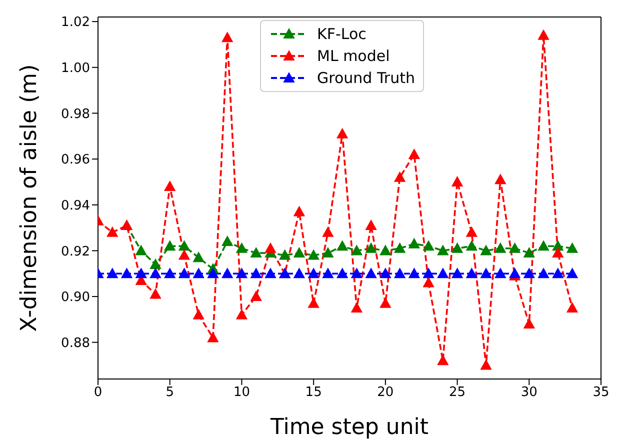 The image size is (624, 447). I want to click on y-tick-label: 0.96, so click(75, 160).